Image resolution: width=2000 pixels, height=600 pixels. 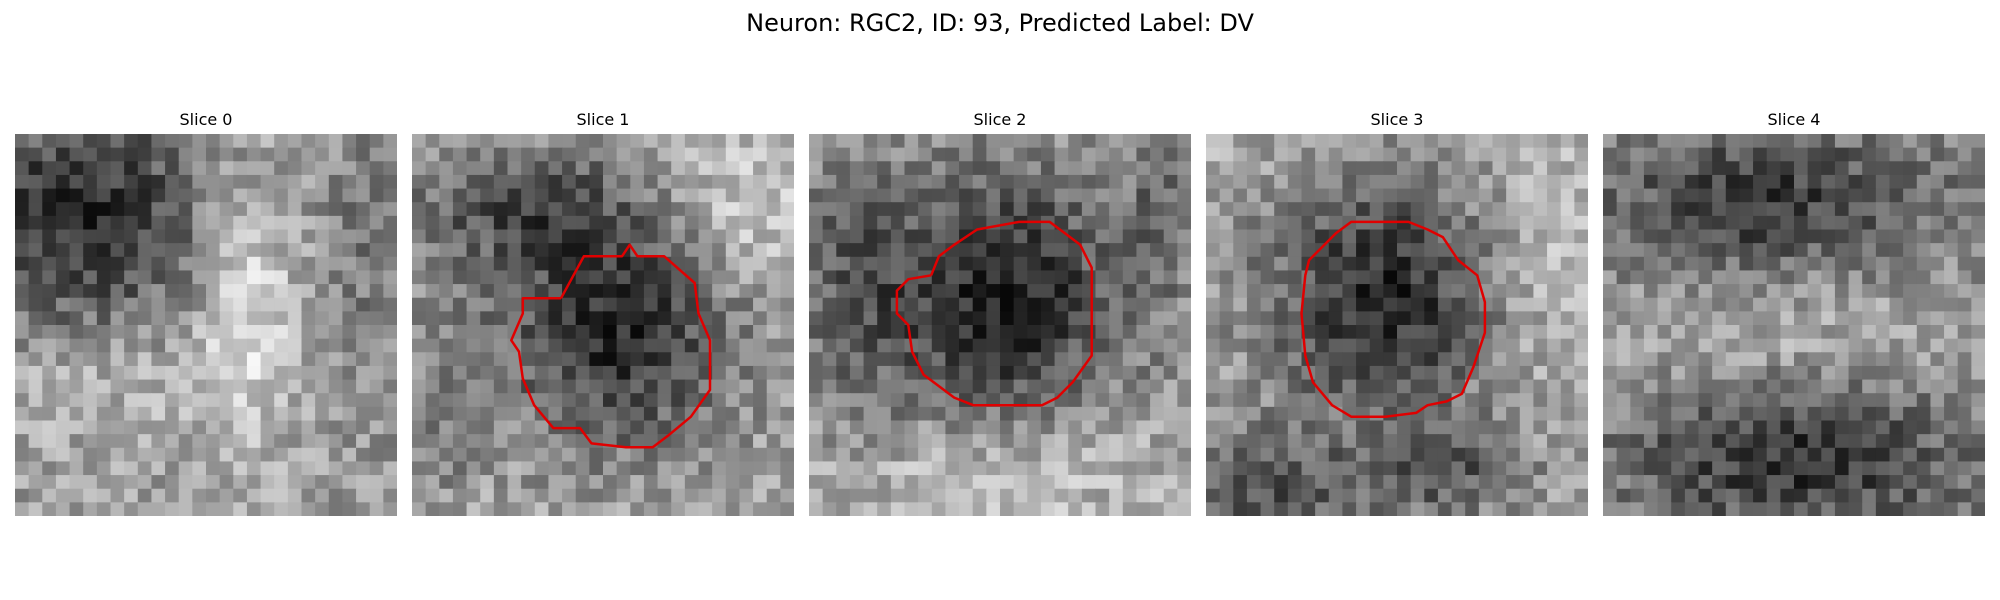 I want to click on slice-title: Slice 4, so click(x=1794, y=120).